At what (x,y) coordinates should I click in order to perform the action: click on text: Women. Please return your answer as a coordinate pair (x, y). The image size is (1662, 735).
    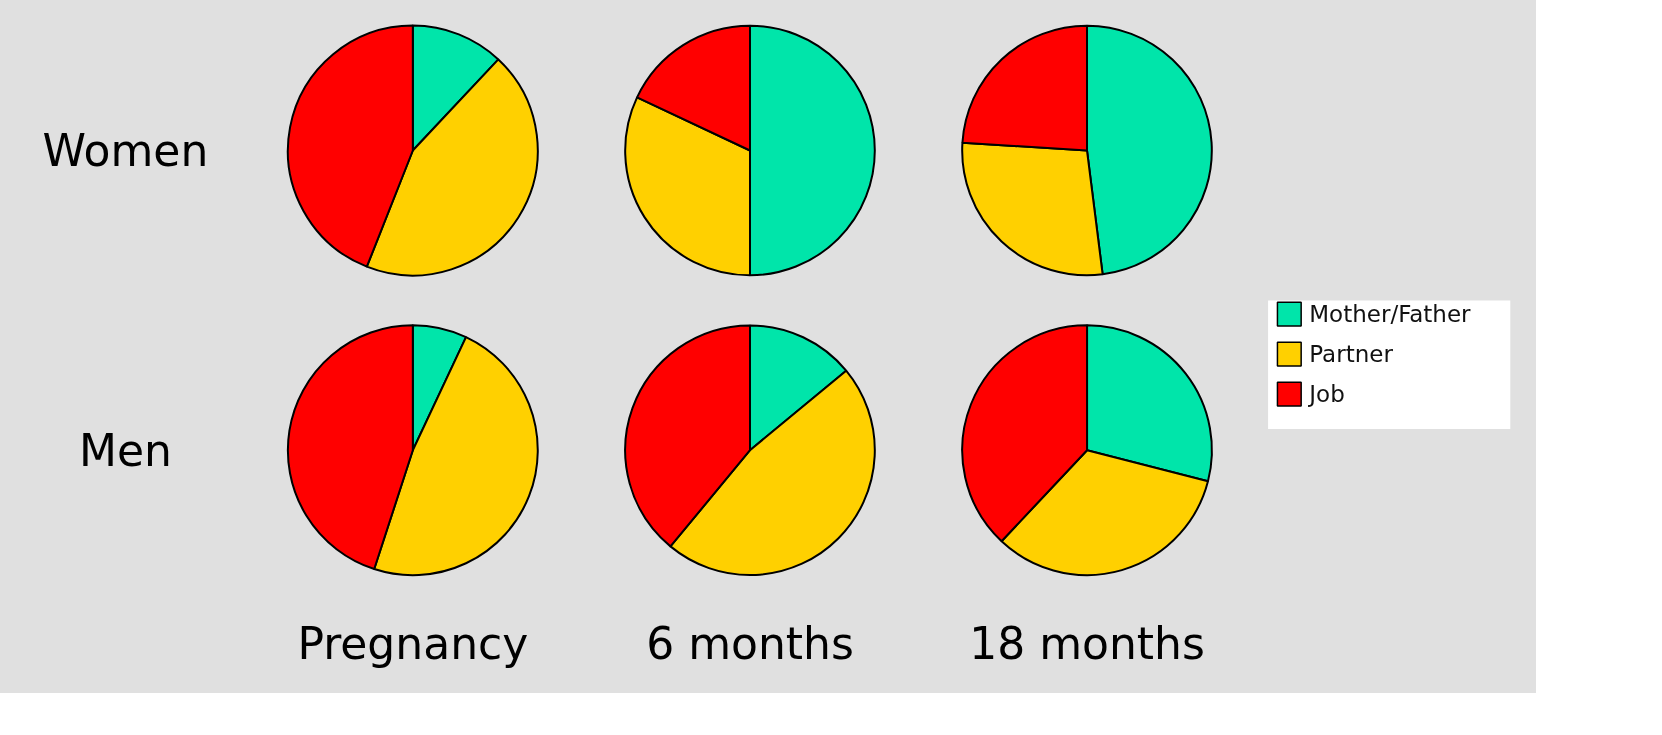
    Looking at the image, I should click on (125, 150).